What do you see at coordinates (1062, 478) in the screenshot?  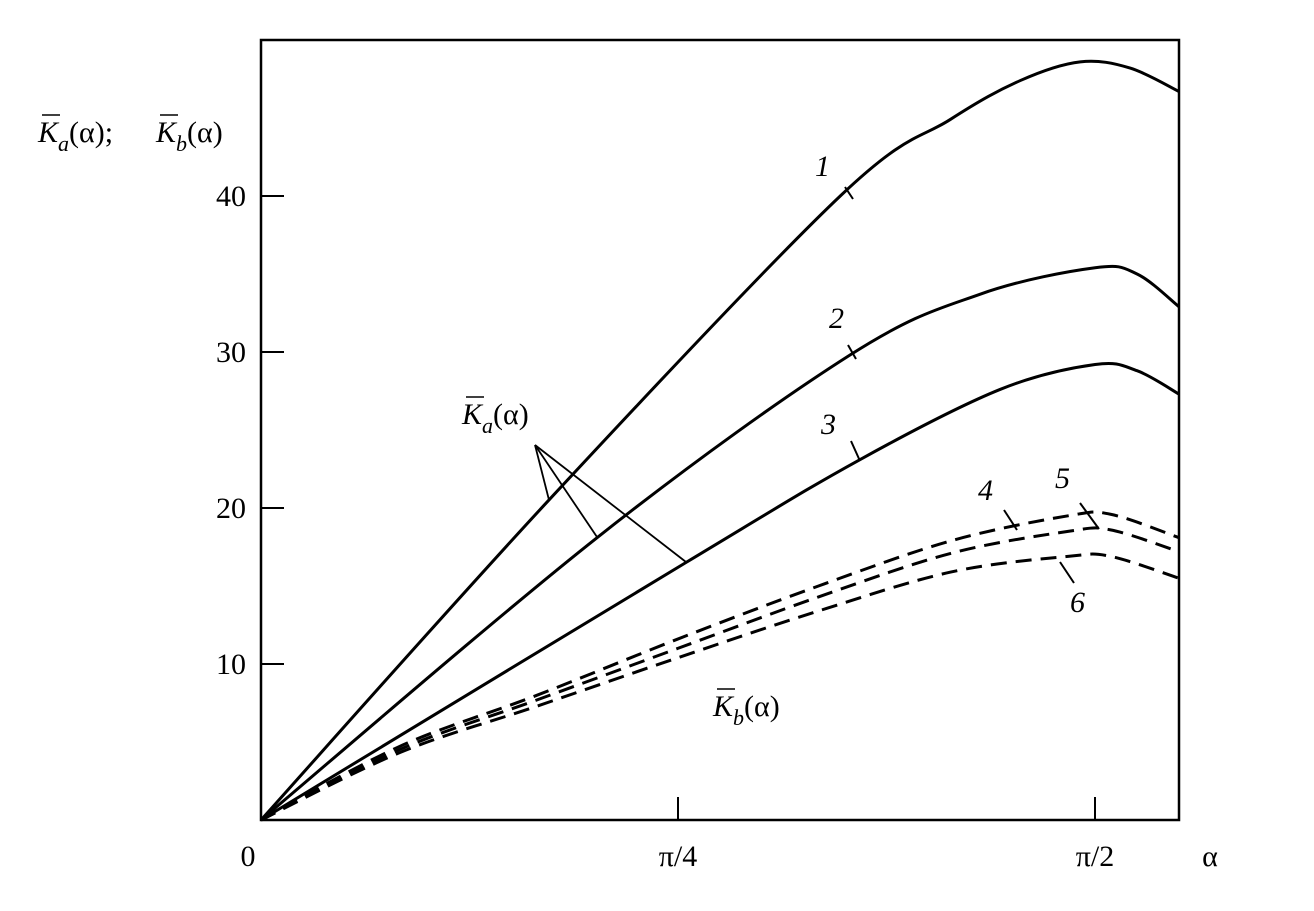 I see `curve-label-5: 5` at bounding box center [1062, 478].